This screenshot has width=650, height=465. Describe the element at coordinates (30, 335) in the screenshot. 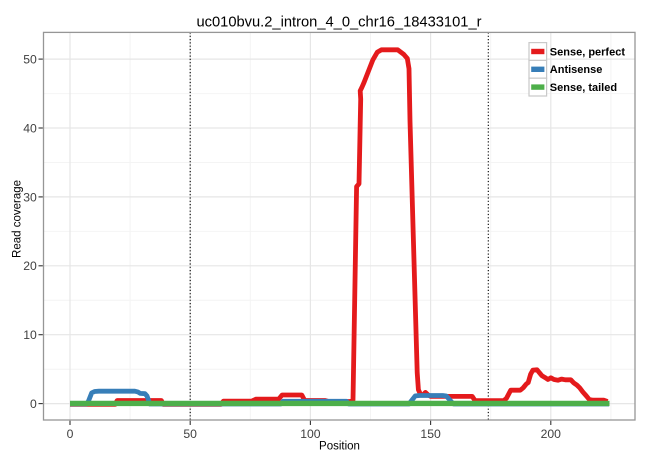

I see `svg-text: 10` at that location.